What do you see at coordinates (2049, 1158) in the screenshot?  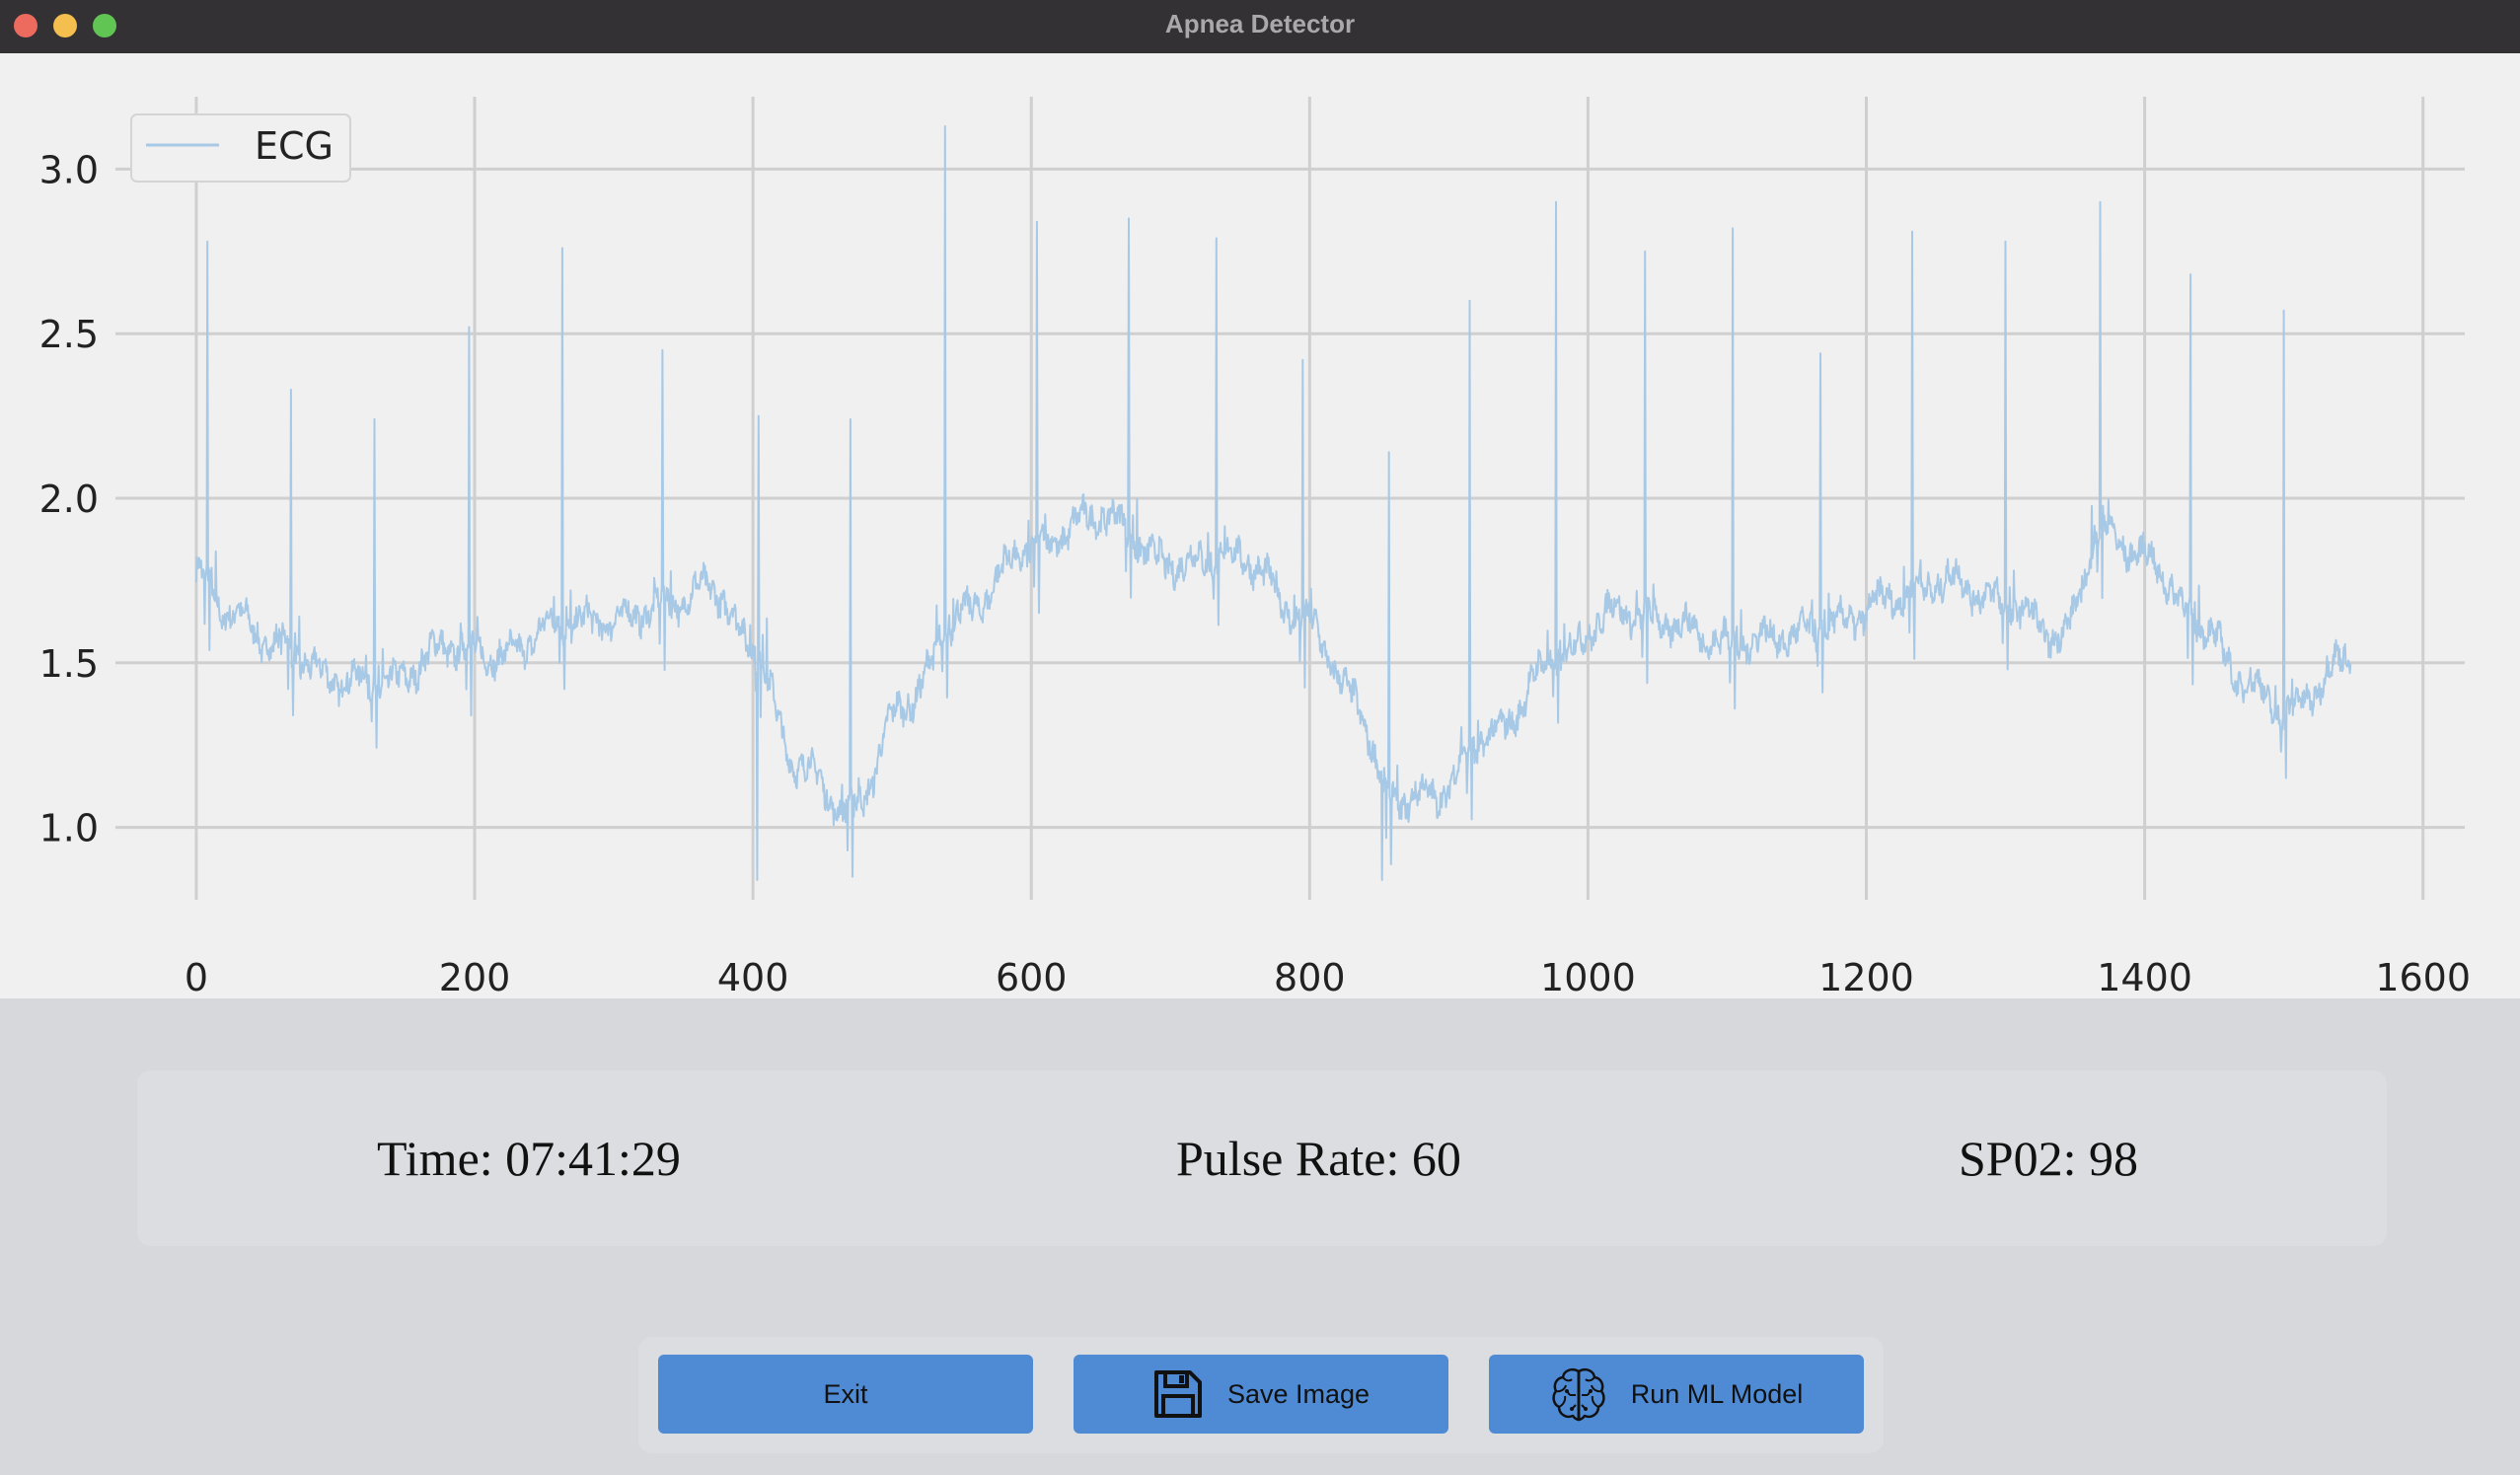 I see `spo2-readout: SP02: 98` at bounding box center [2049, 1158].